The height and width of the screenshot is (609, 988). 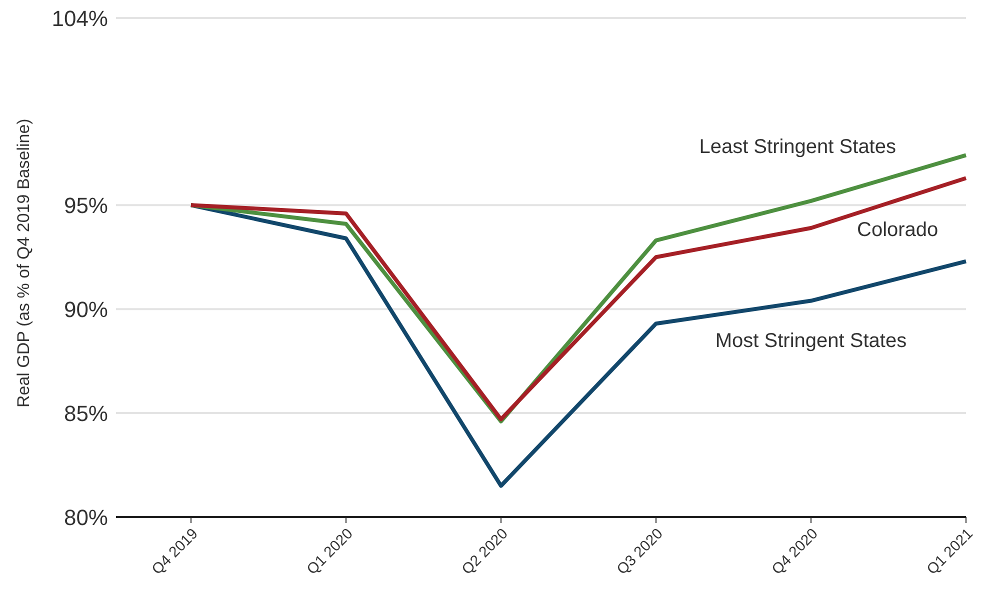 What do you see at coordinates (86, 205) in the screenshot?
I see `y-tick-label: 95%` at bounding box center [86, 205].